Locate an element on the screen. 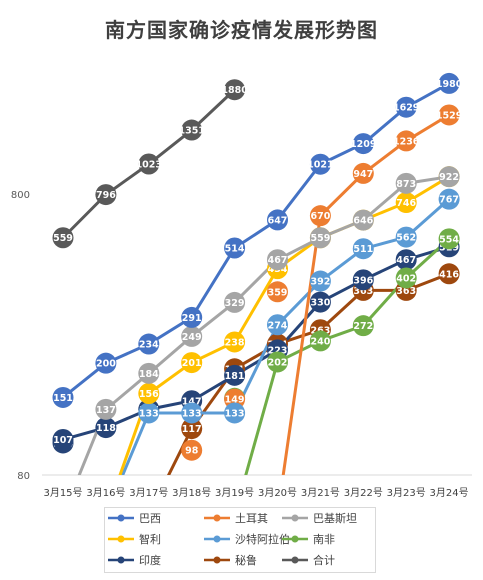 This screenshot has width=483, height=580. legend-label: 巴西 is located at coordinates (150, 518).